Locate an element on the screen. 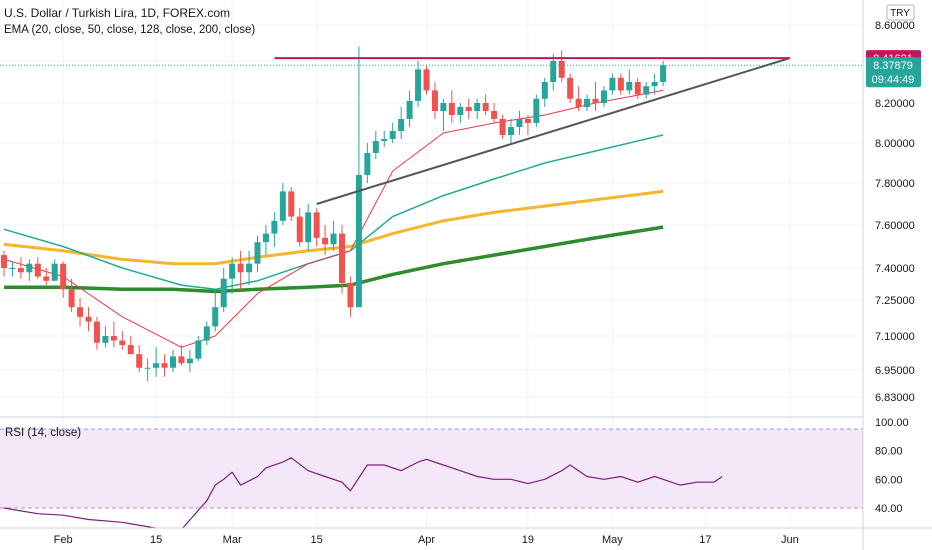  time-axis: Feb 15 Mar 15 Apr 19 May 17 Jun is located at coordinates (466, 536).